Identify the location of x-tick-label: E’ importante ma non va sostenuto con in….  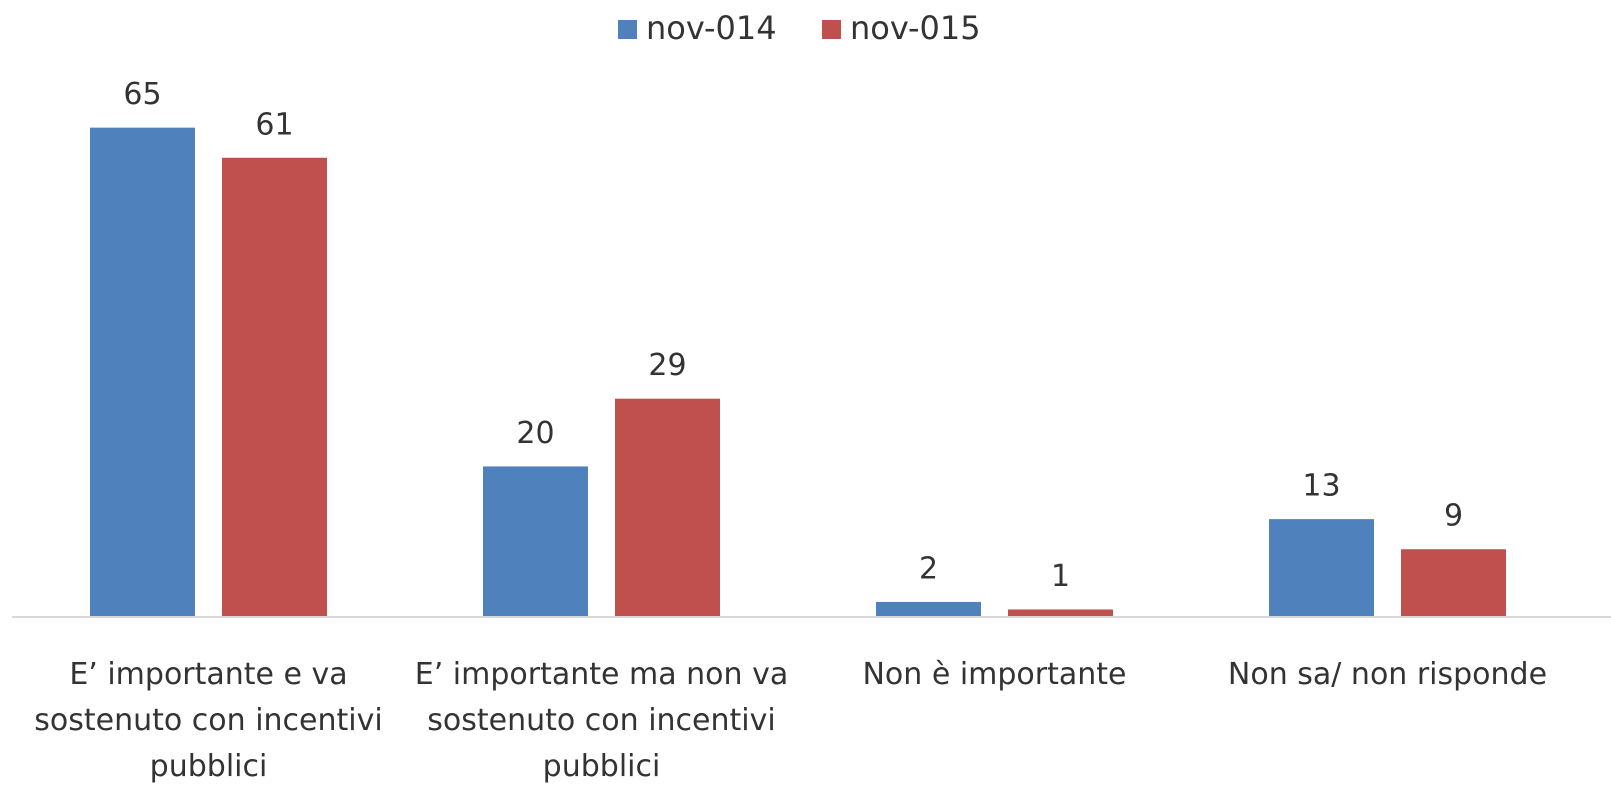
(601, 720).